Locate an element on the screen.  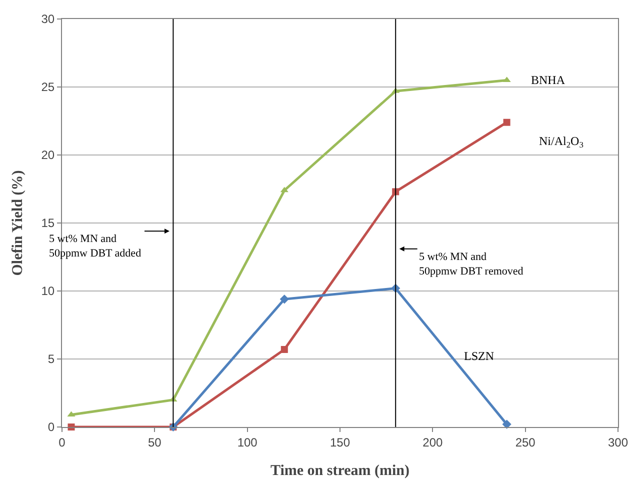
y-tick-label: 5 is located at coordinates (51, 359).